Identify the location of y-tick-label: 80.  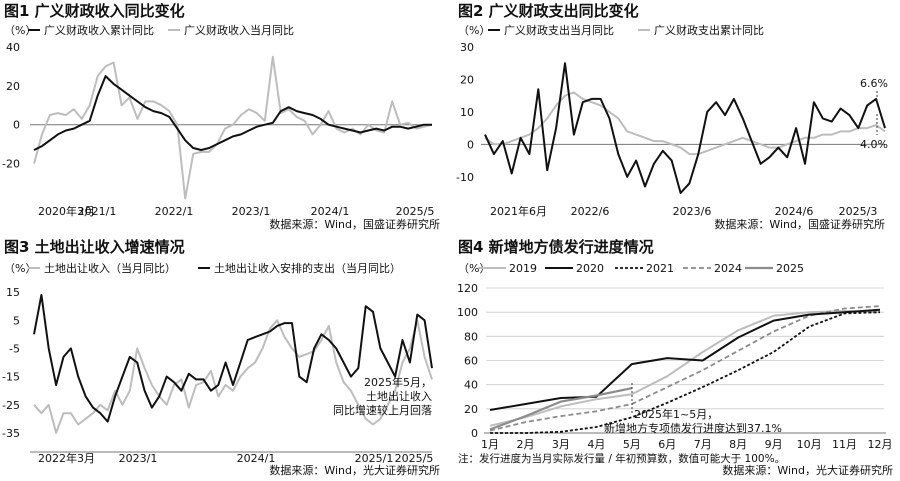
(471, 336).